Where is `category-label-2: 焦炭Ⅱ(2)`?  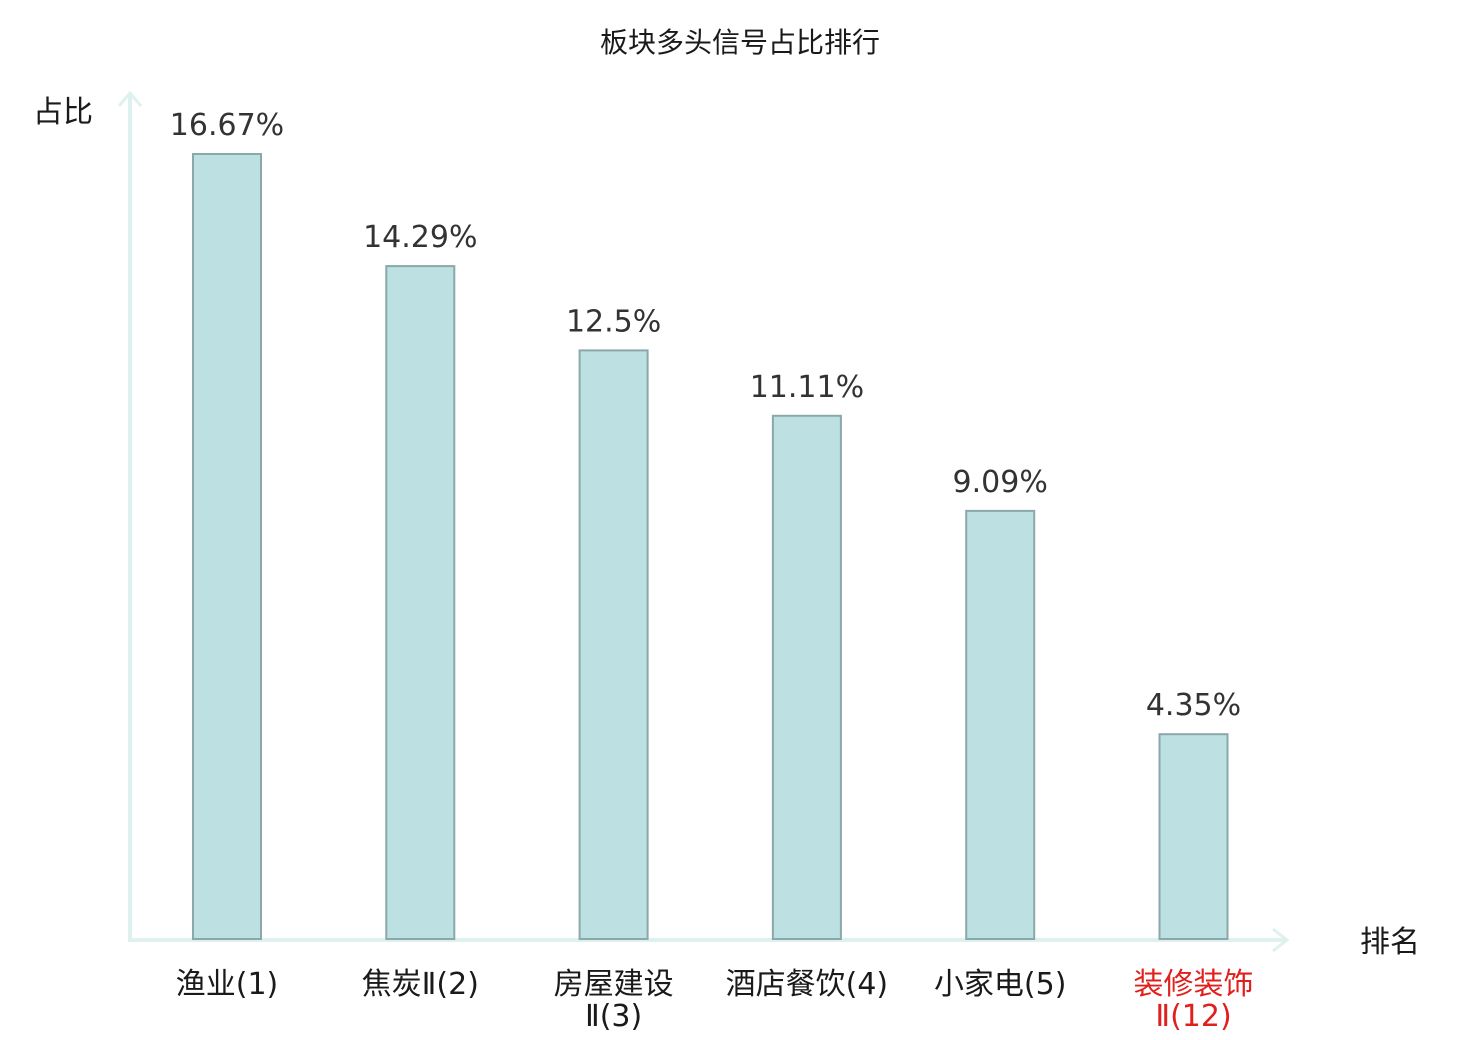 category-label-2: 焦炭Ⅱ(2) is located at coordinates (420, 984).